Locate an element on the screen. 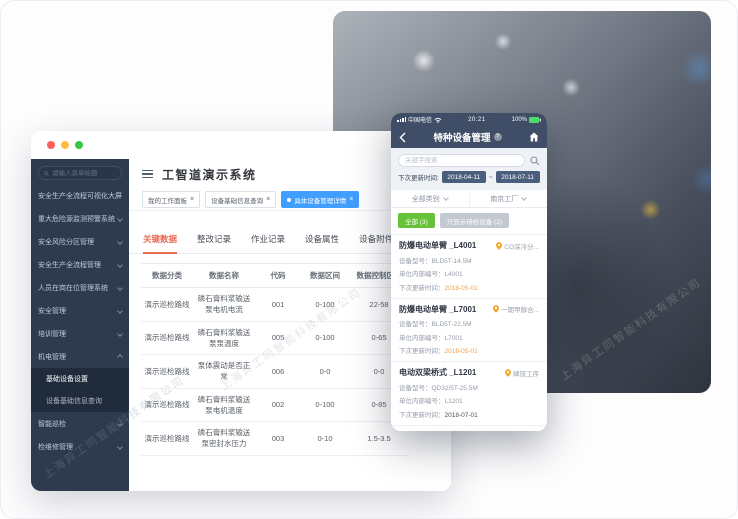 This screenshot has height=519, width=738. equipment-location: 磷铵工序 is located at coordinates (526, 374).